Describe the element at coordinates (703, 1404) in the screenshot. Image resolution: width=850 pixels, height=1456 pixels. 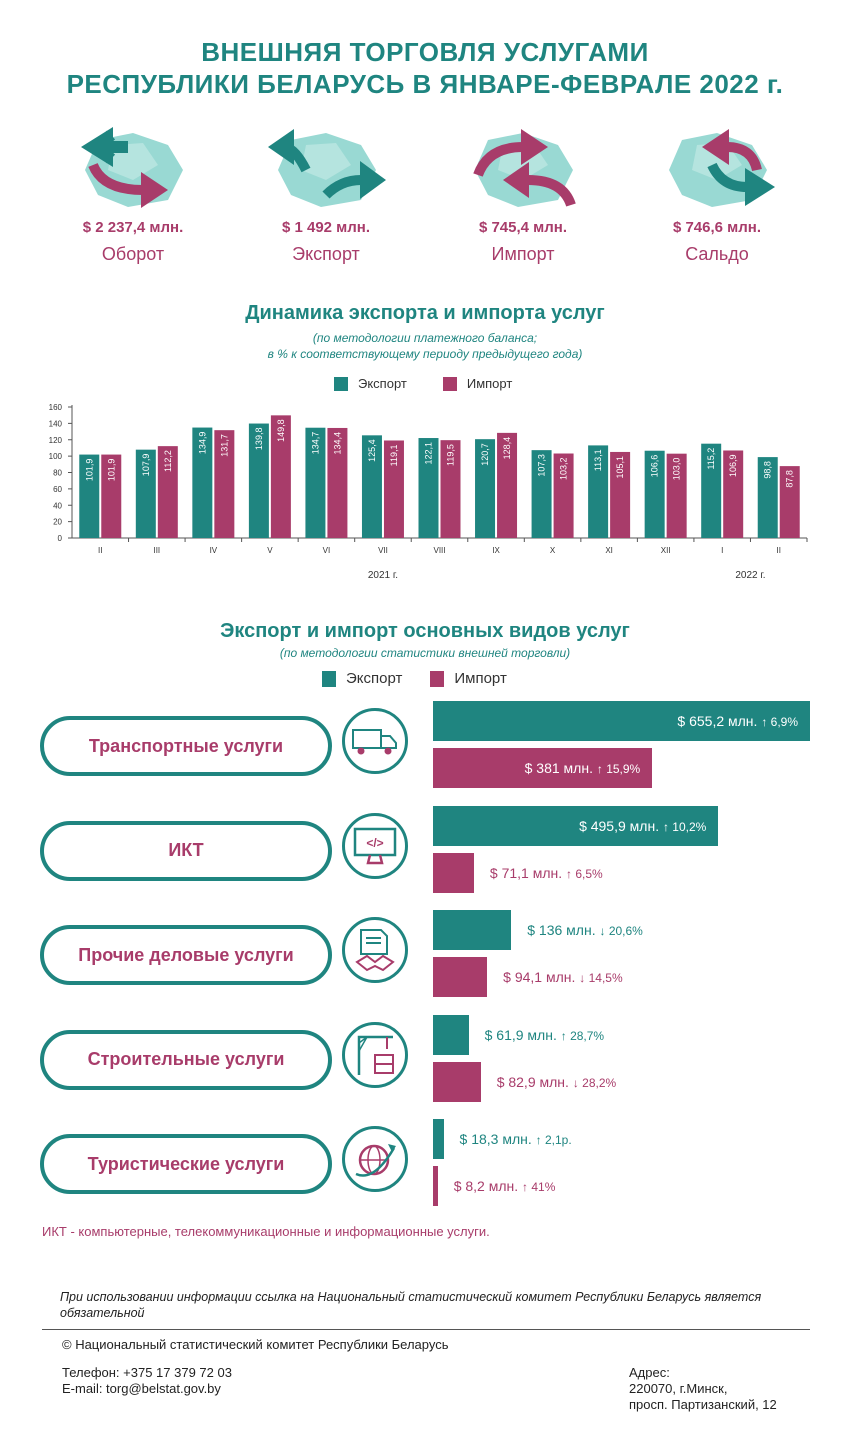
I see `address-line-2: просп. Партизанский, 12` at that location.